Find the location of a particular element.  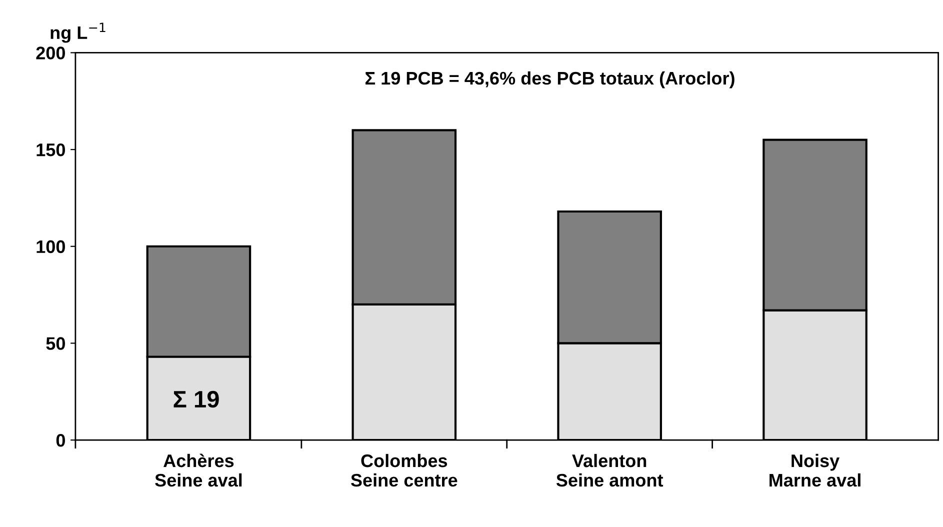

annotation: Σ 19 is located at coordinates (196, 399).